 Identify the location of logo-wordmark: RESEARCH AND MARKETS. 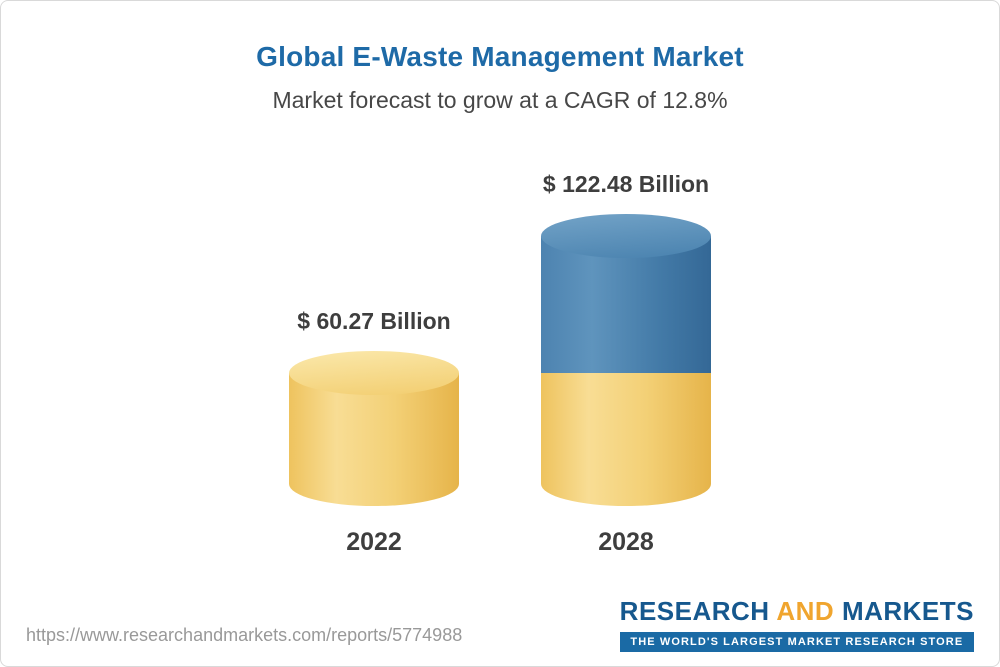
(797, 611).